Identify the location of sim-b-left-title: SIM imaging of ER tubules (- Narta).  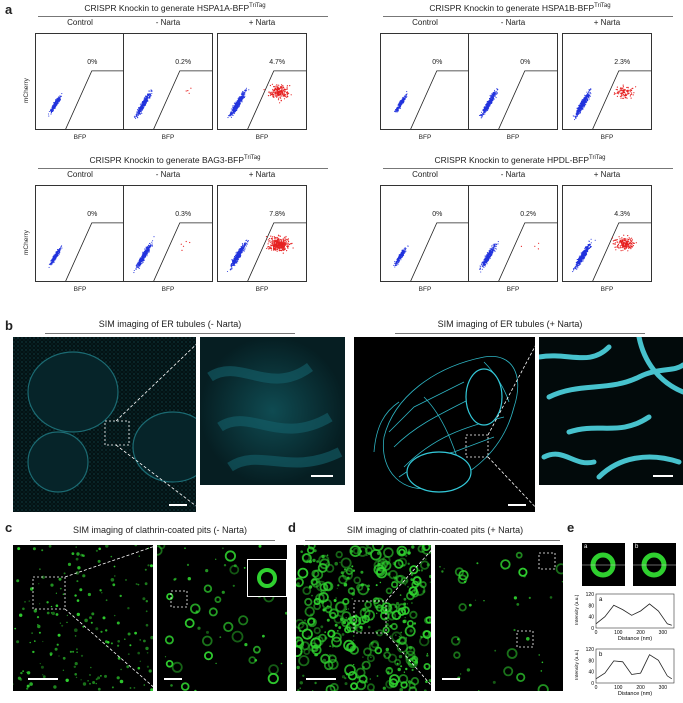
(170, 324).